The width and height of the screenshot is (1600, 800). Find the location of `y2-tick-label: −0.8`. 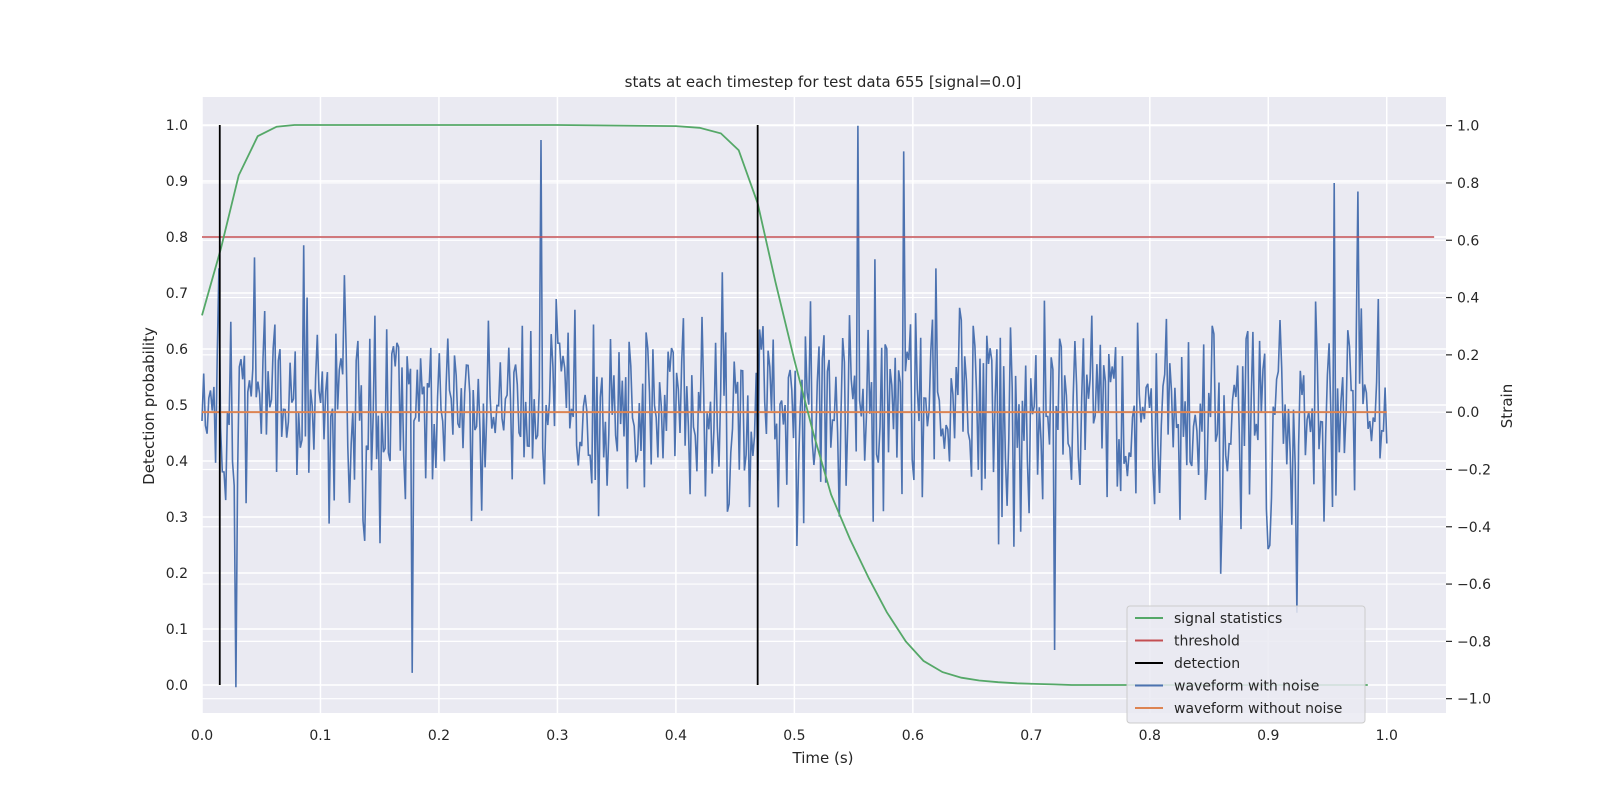

y2-tick-label: −0.8 is located at coordinates (1474, 642).